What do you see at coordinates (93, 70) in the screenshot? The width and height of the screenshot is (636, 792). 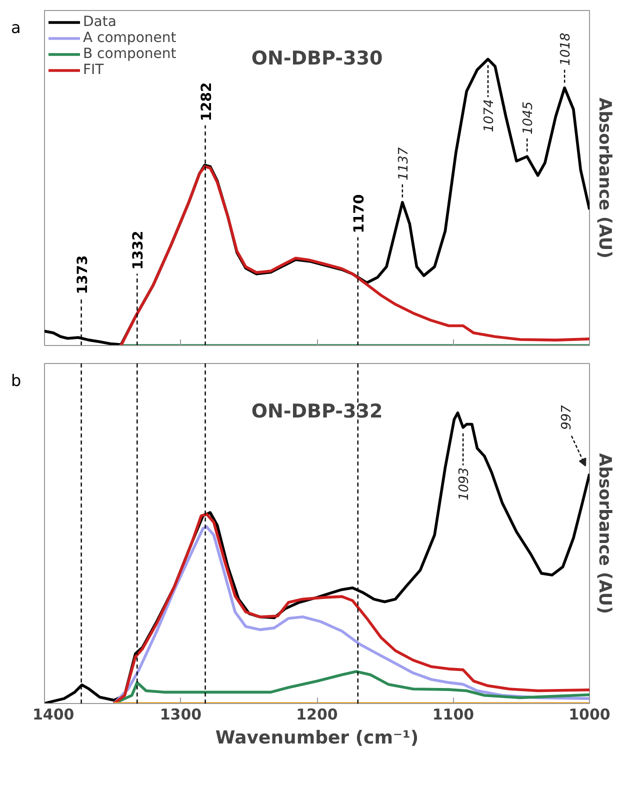 I see `legend-label: FIT` at bounding box center [93, 70].